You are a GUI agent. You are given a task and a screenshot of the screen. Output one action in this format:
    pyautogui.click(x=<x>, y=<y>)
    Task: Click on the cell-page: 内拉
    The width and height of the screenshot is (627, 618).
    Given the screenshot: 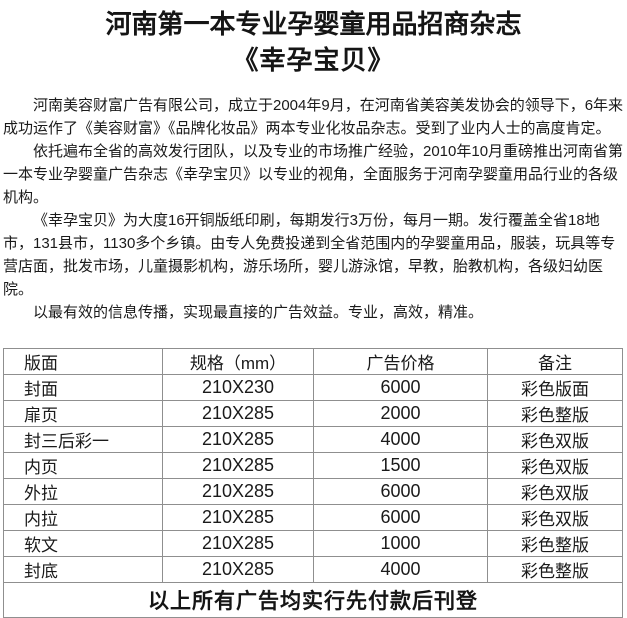 What is the action you would take?
    pyautogui.click(x=83, y=517)
    